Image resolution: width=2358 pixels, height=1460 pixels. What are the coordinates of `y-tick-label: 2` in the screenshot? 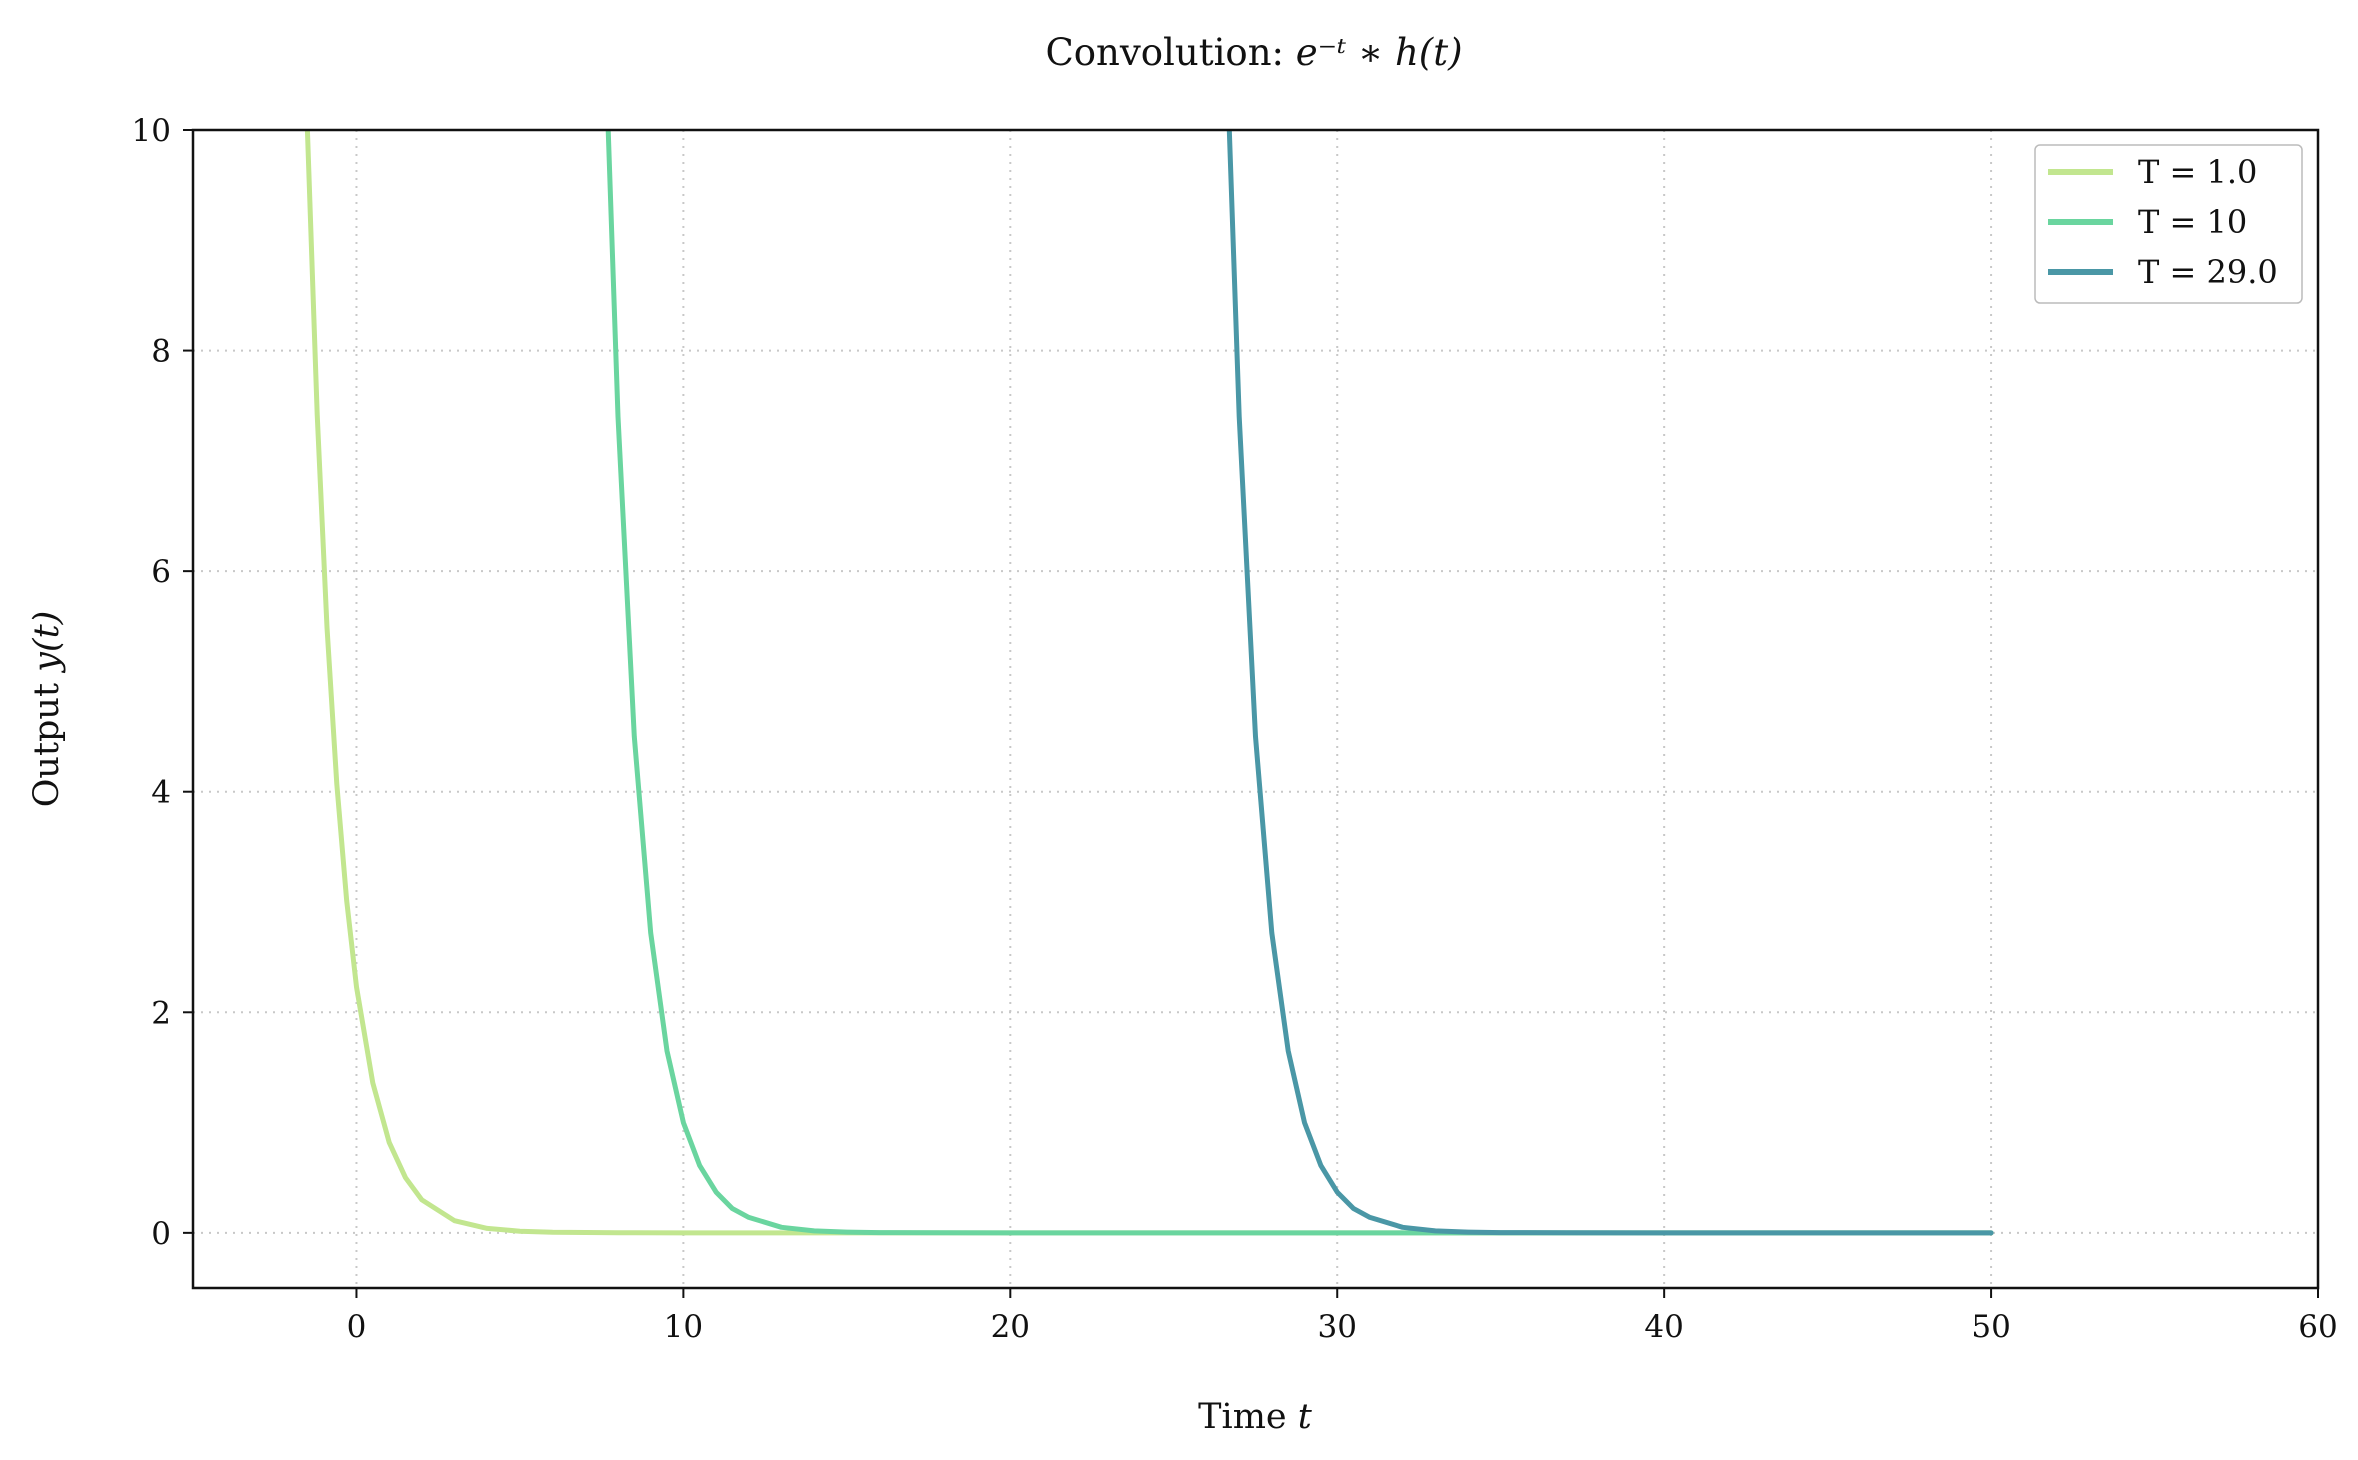 It's located at (161, 1013).